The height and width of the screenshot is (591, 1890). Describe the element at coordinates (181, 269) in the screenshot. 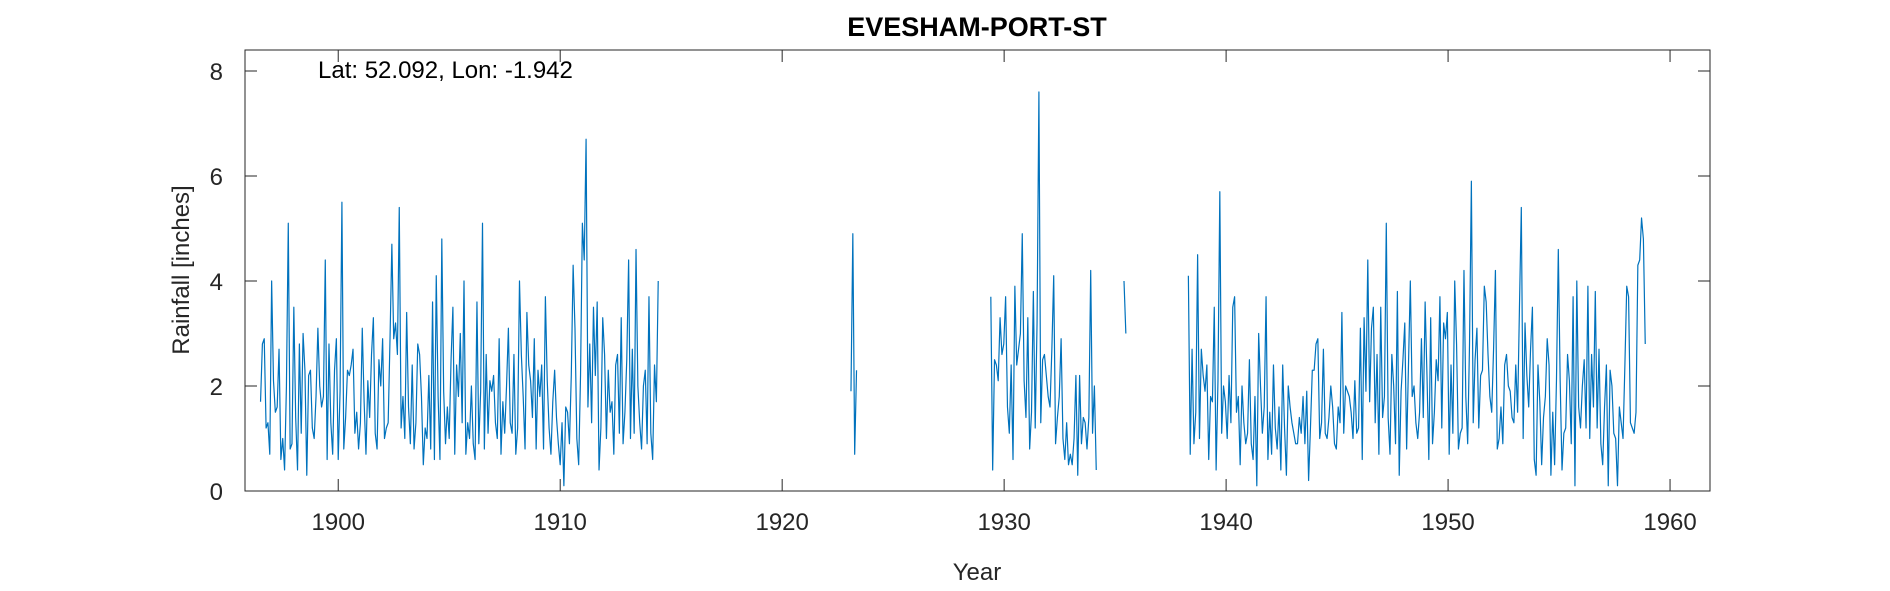

I see `y-axis-label: Rainfall [inches]` at that location.